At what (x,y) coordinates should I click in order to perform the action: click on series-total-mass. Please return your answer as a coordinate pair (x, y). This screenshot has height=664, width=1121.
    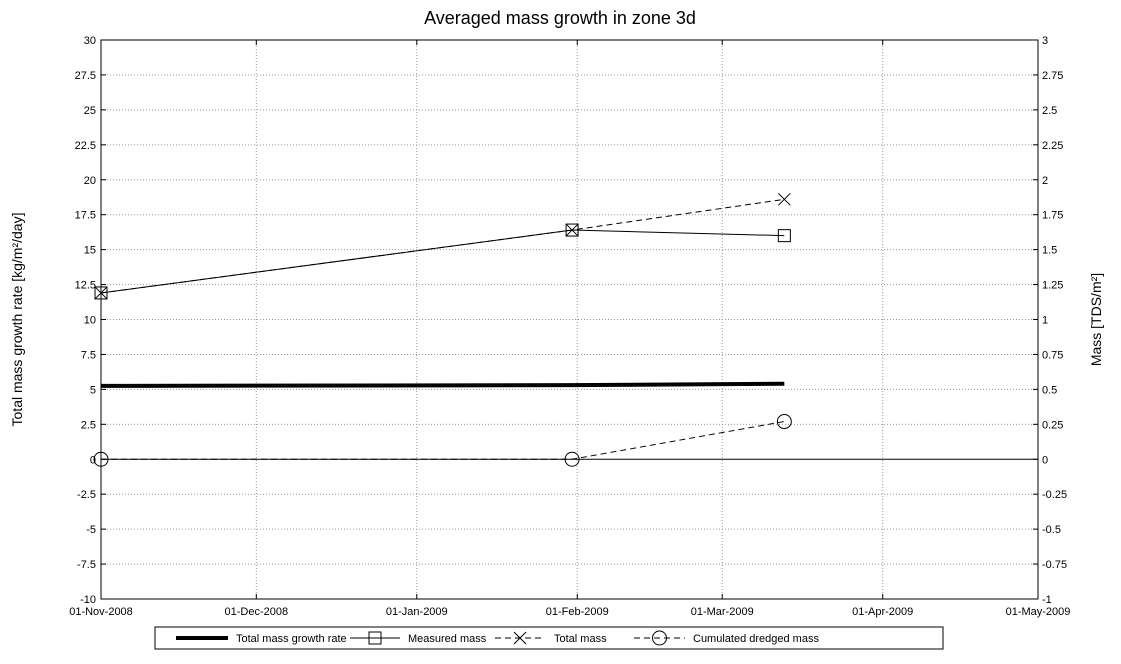
    Looking at the image, I should click on (442, 246).